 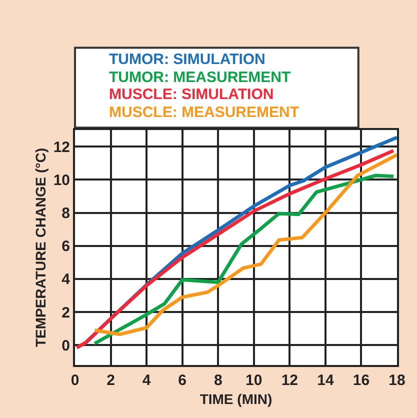 I want to click on x-tick-label: 6, so click(x=182, y=380).